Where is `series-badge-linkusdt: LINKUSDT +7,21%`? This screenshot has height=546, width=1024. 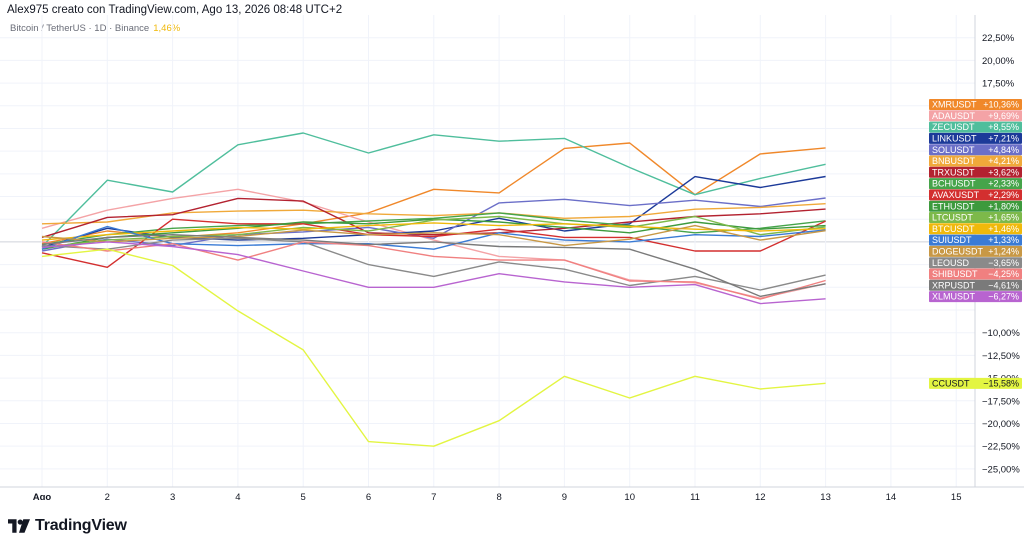 series-badge-linkusdt: LINKUSDT +7,21% is located at coordinates (975, 138).